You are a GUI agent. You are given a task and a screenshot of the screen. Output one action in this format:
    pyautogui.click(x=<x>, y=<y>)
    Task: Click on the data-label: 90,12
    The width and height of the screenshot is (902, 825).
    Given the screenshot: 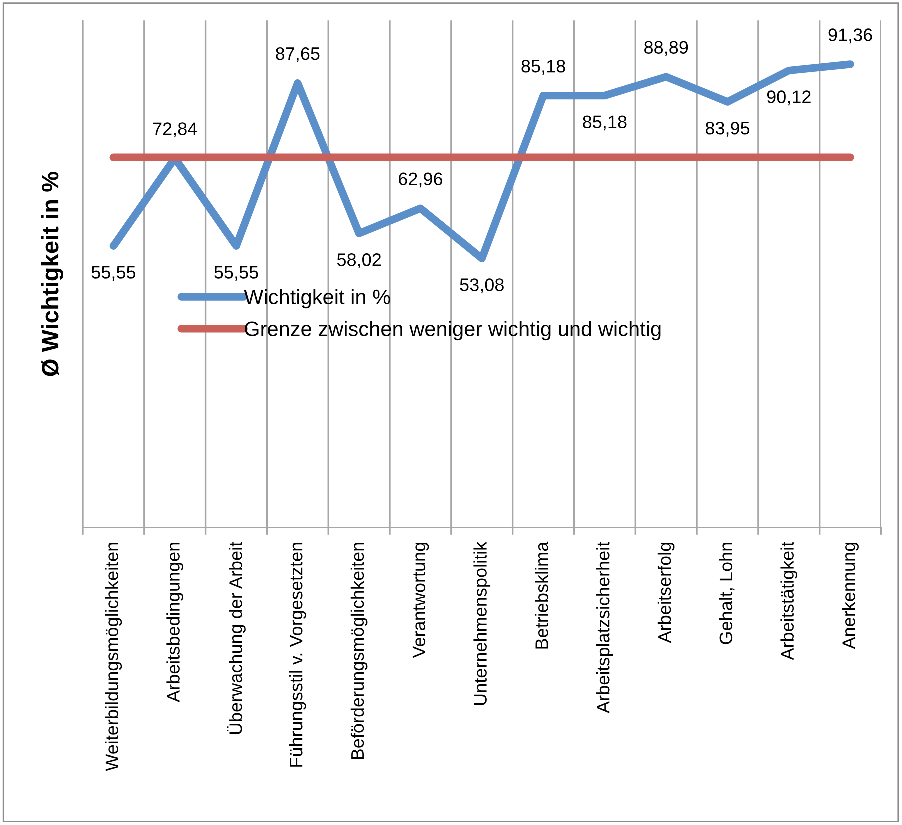 What is the action you would take?
    pyautogui.click(x=789, y=98)
    